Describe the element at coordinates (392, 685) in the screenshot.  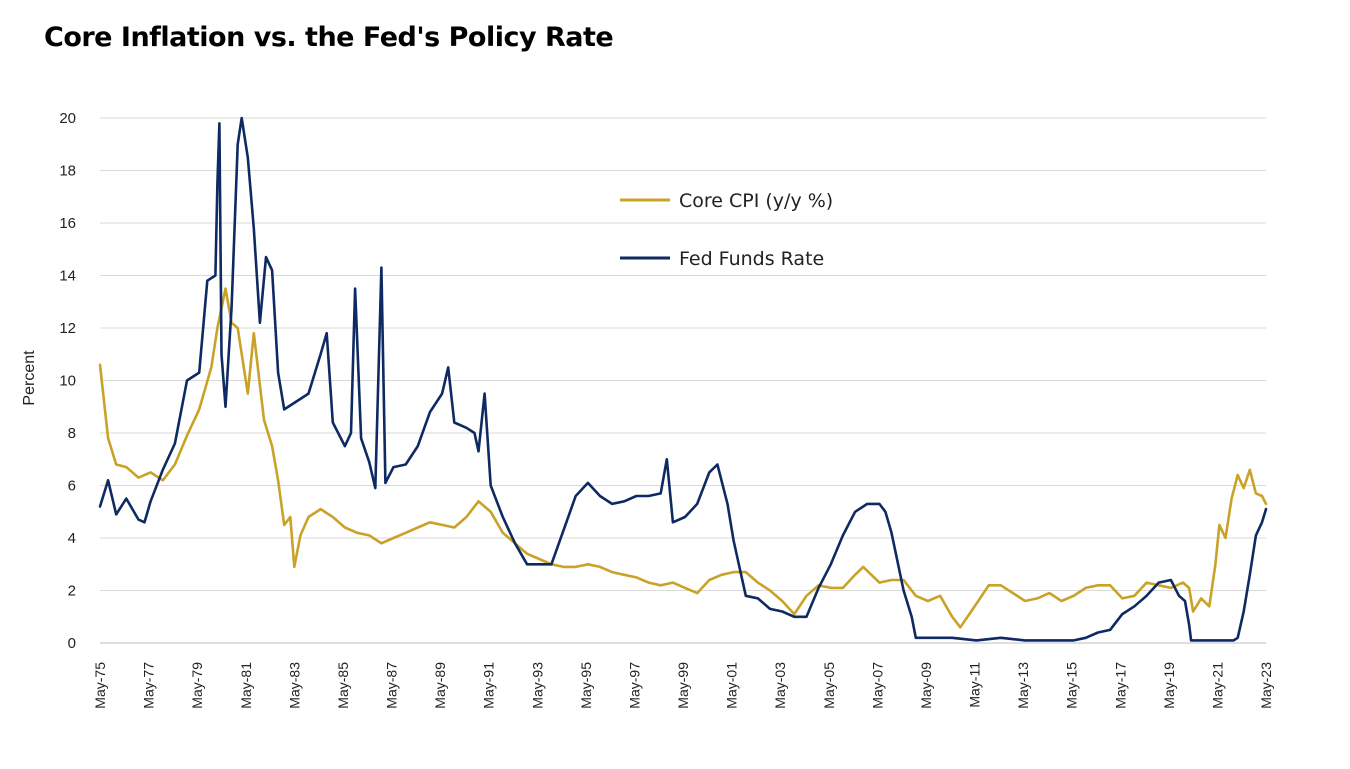
I see `x-tick-label: May-87` at that location.